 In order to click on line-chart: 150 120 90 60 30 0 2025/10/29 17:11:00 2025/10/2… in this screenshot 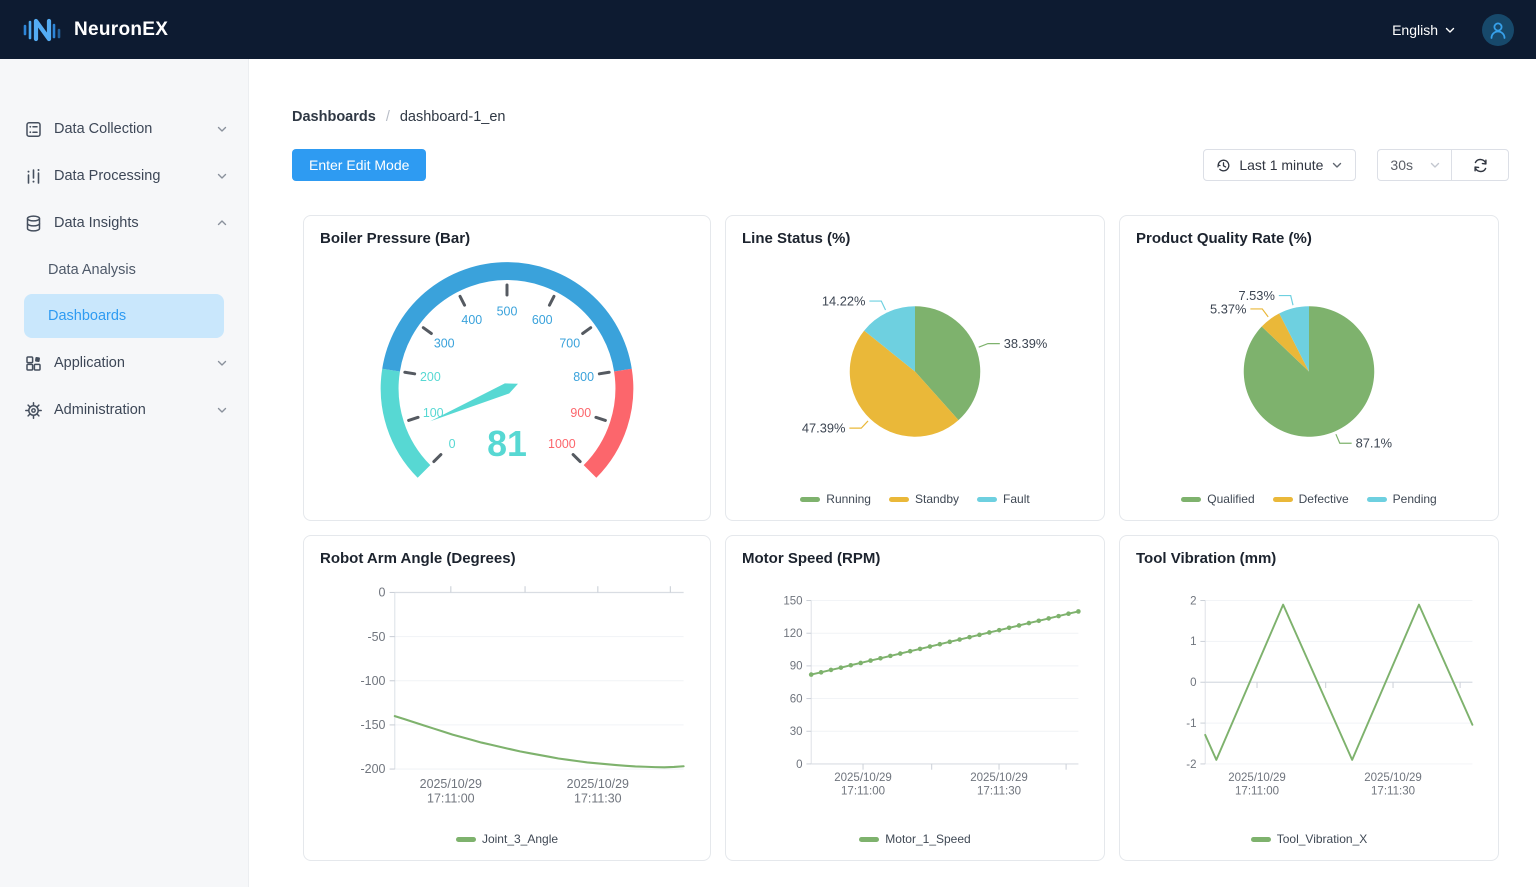, I will do `click(915, 700)`.